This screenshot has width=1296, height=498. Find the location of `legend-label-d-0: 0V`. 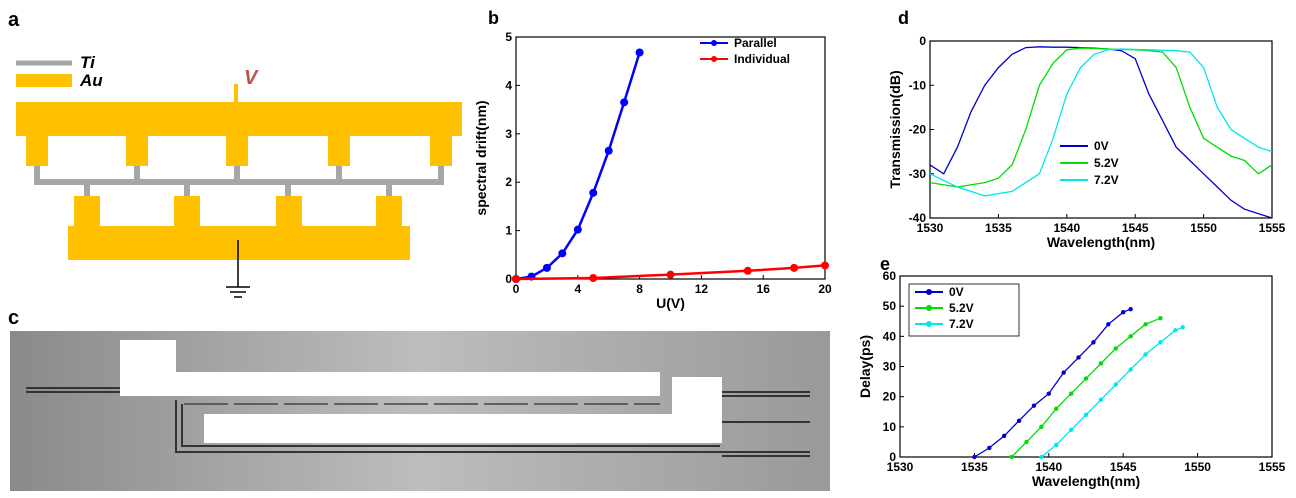

legend-label-d-0: 0V is located at coordinates (1101, 146).